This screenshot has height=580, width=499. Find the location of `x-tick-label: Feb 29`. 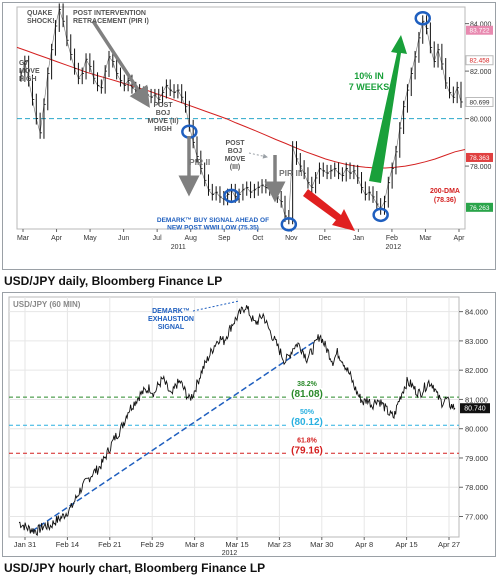

x-tick-label: Feb 29 is located at coordinates (152, 544).